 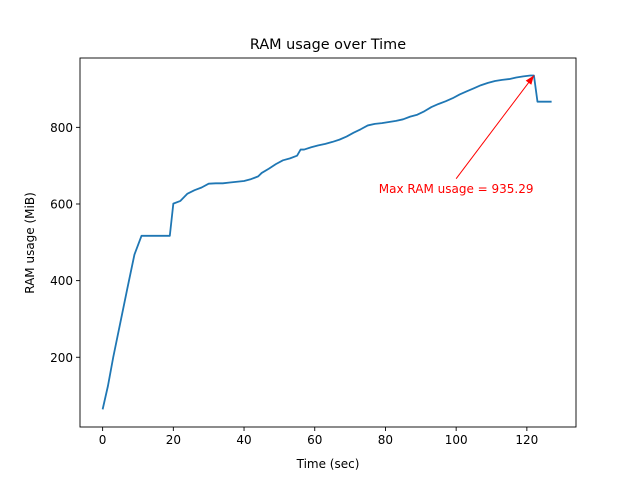 What do you see at coordinates (243, 440) in the screenshot?
I see `x-tick-label: 40` at bounding box center [243, 440].